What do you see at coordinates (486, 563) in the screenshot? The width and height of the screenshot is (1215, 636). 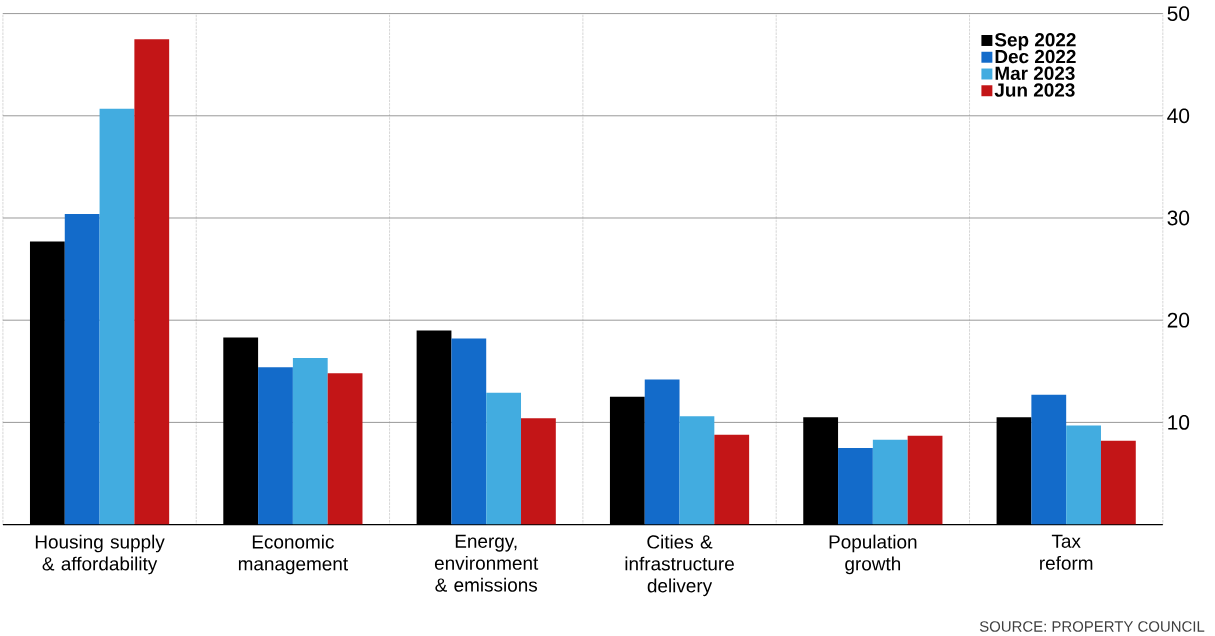 I see `x-tick-label: Energy, environment & emissions` at bounding box center [486, 563].